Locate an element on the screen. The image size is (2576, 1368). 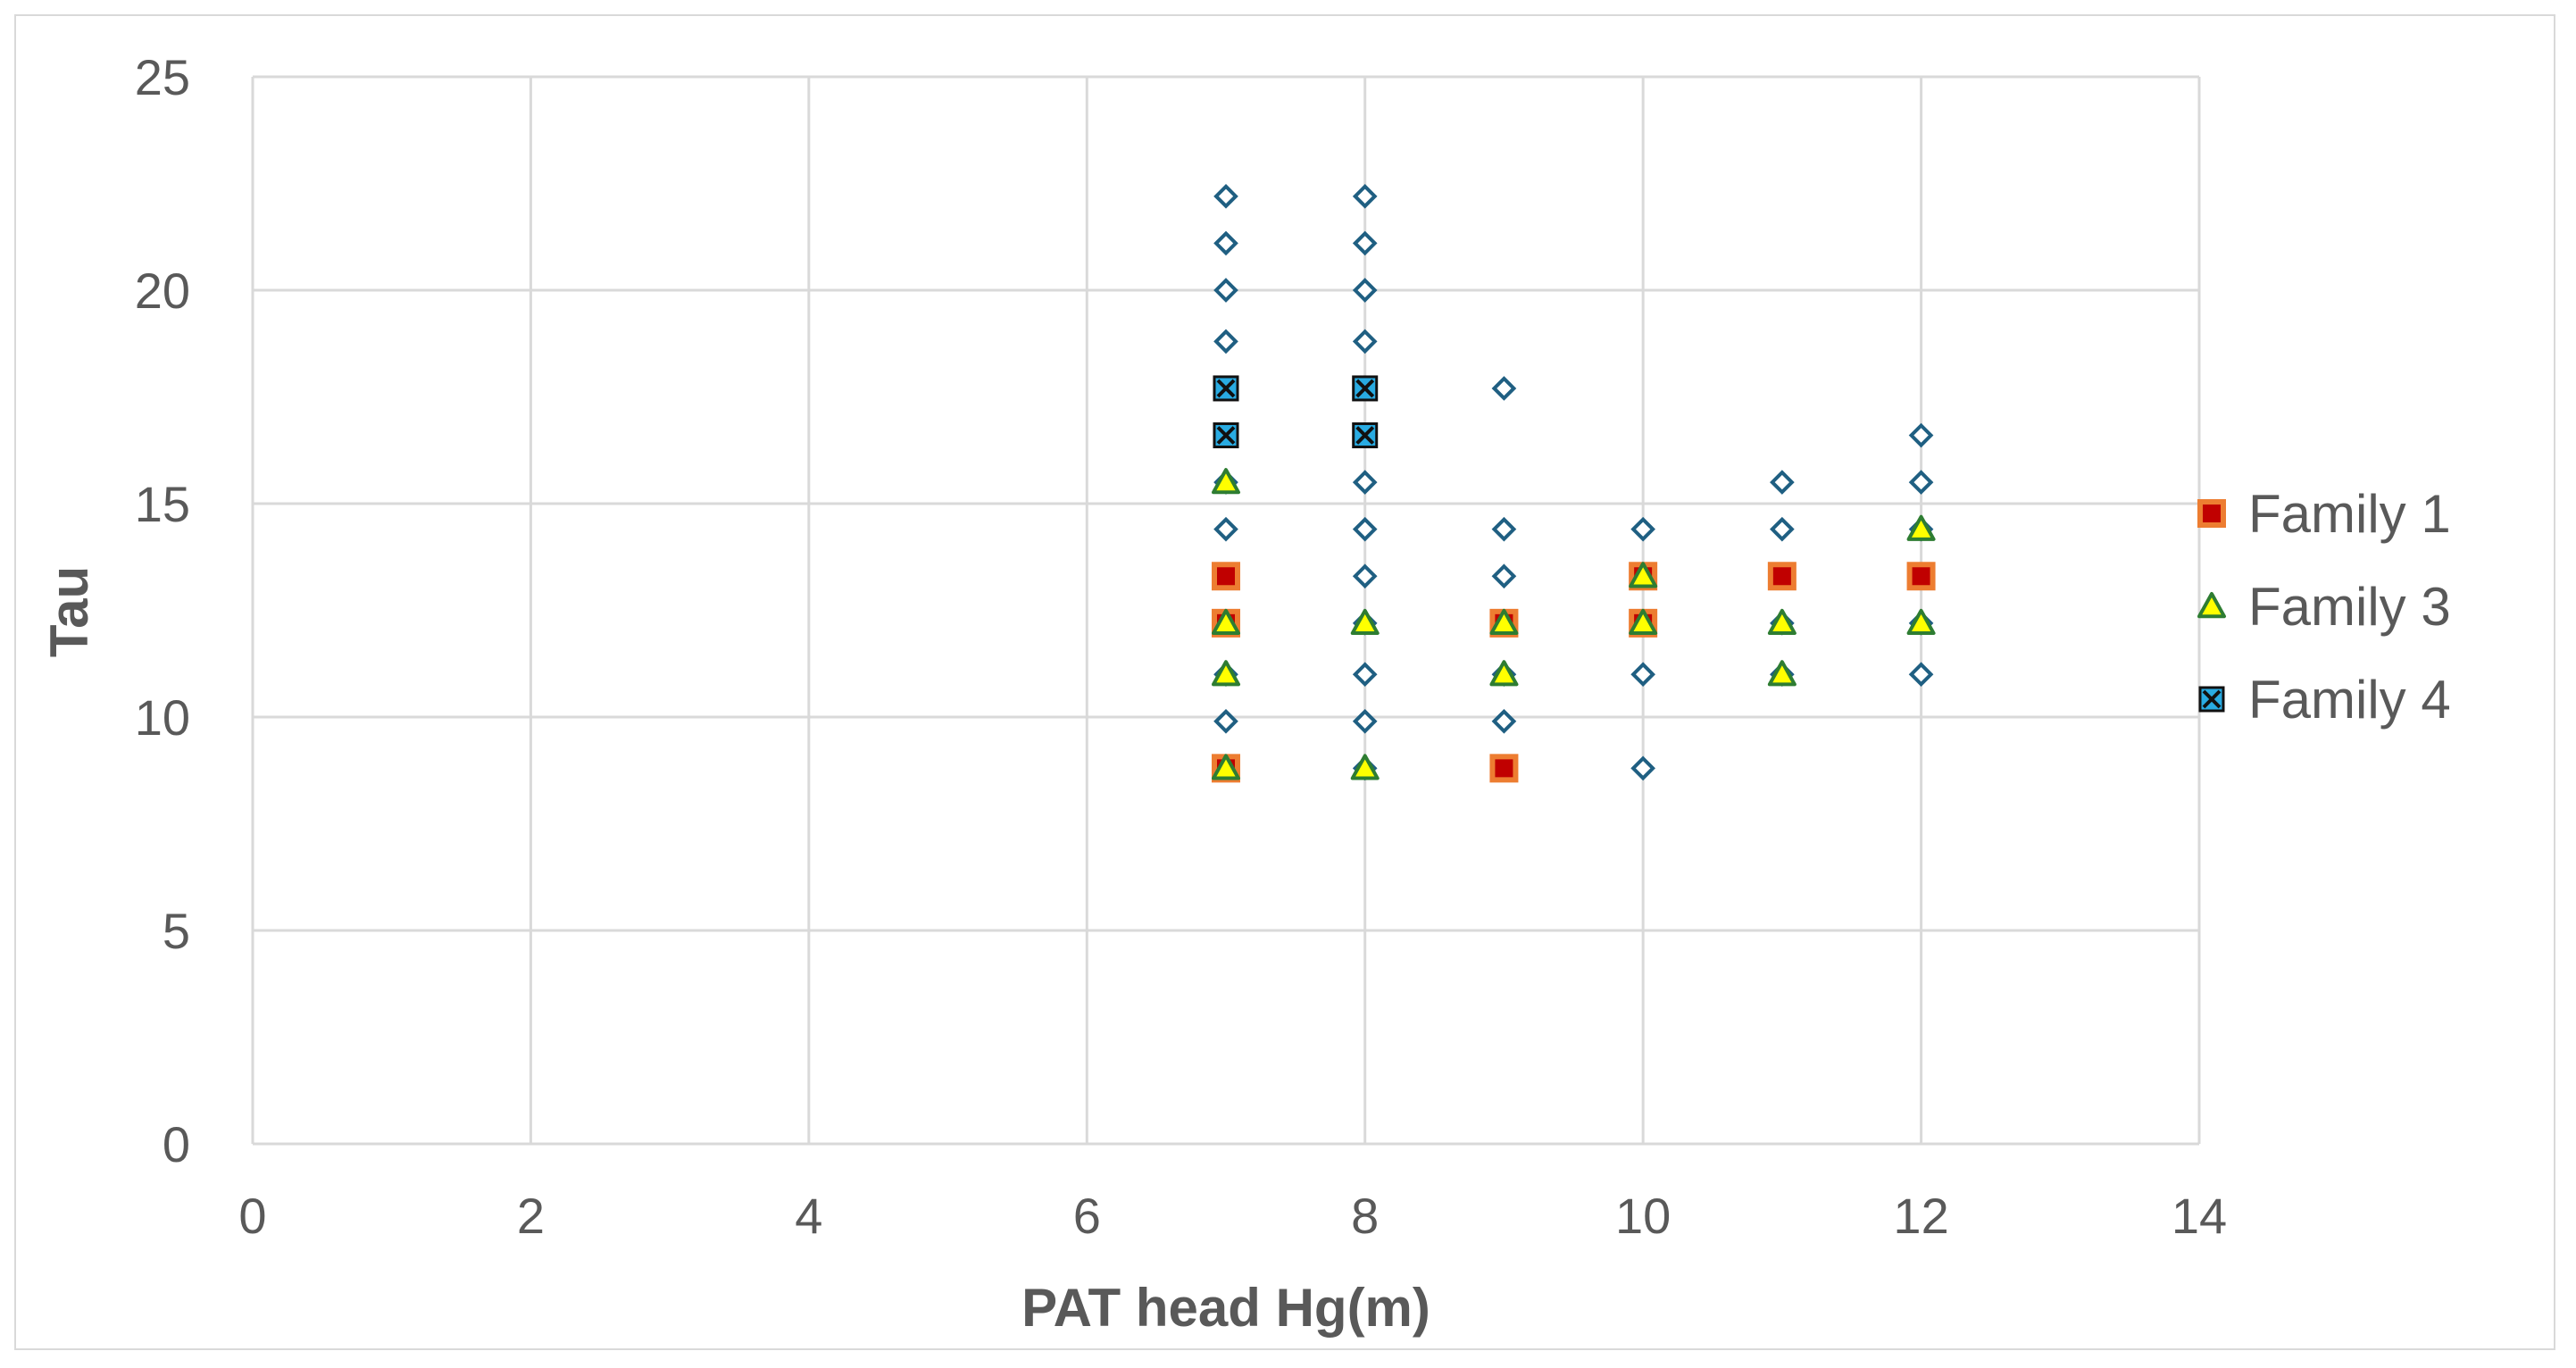
legend: Family 1 Family 3 Family 4 is located at coordinates (2324, 607).